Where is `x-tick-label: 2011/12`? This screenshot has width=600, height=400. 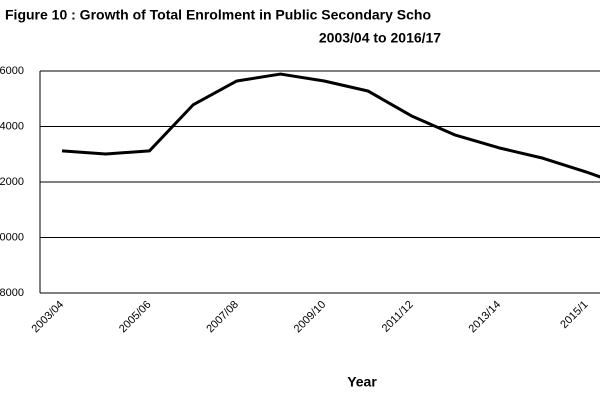
x-tick-label: 2011/12 is located at coordinates (398, 317).